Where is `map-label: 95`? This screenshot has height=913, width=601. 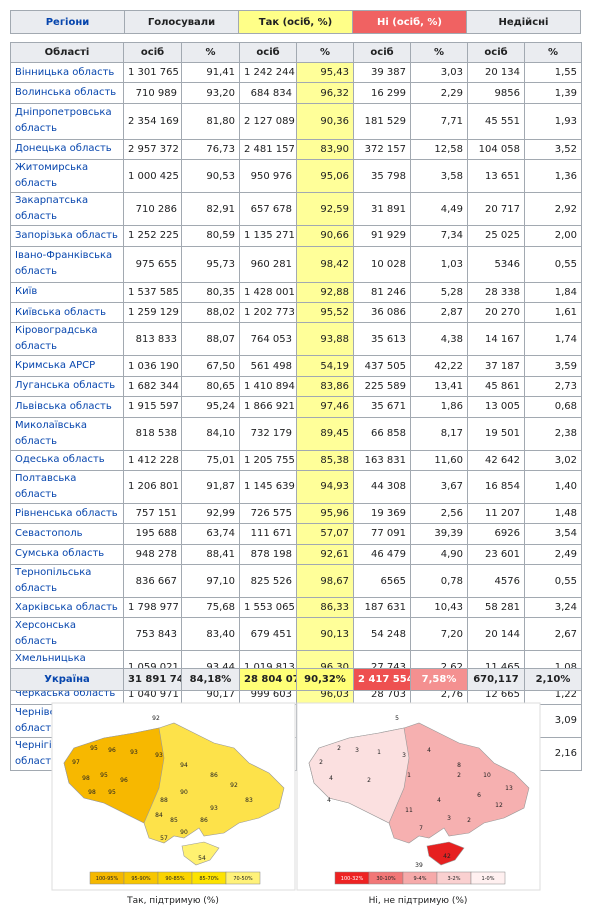
map-label: 95 is located at coordinates (112, 792).